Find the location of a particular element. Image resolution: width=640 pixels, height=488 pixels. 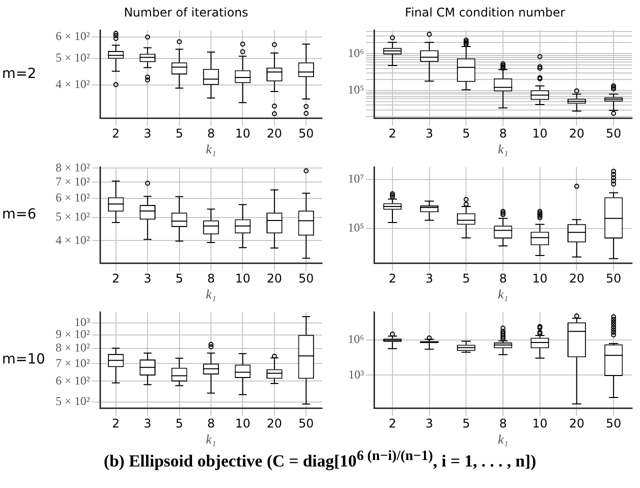

y-axis-title: m=6 is located at coordinates (19, 214).